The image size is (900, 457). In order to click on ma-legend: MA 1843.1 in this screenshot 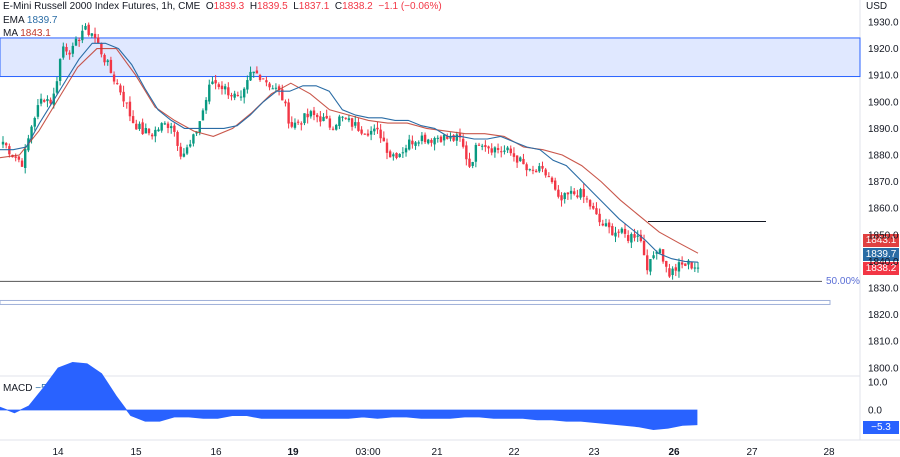, I will do `click(27, 33)`.